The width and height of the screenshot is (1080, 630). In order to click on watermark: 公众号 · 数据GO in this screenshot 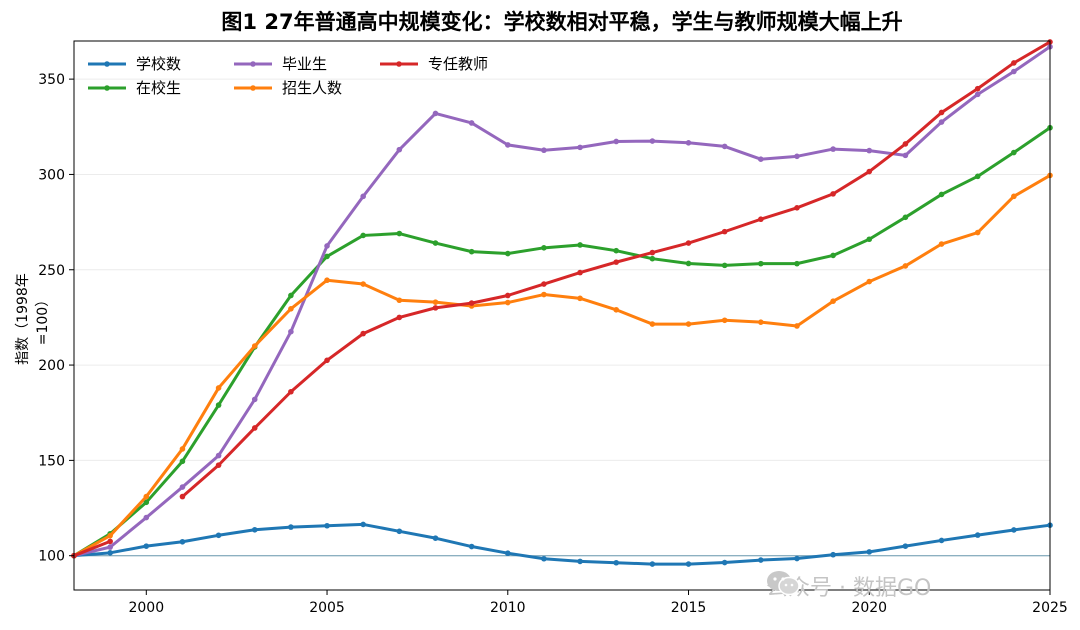, I will do `click(848, 586)`.